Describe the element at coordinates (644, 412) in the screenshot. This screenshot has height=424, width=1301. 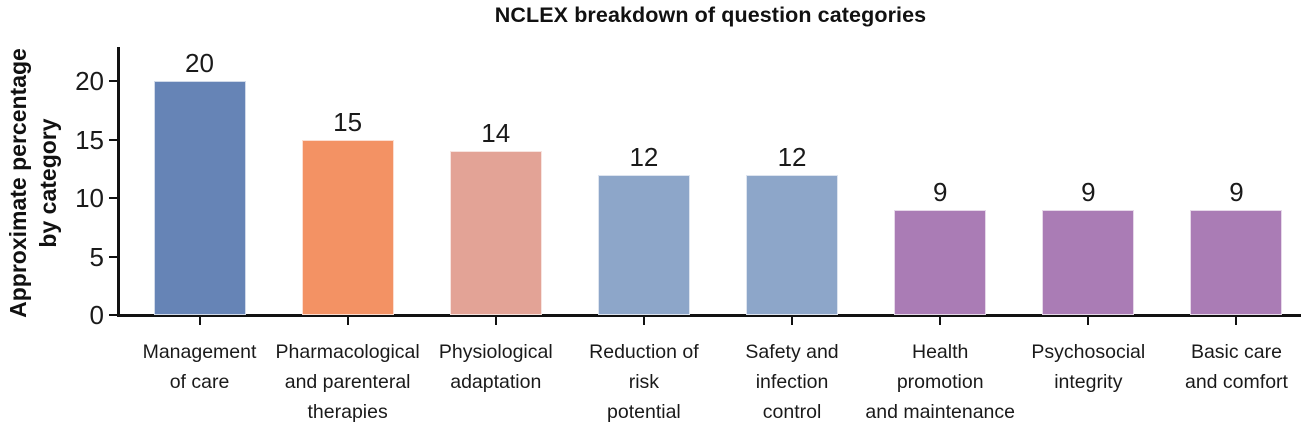
I see `category-label-line: potential` at that location.